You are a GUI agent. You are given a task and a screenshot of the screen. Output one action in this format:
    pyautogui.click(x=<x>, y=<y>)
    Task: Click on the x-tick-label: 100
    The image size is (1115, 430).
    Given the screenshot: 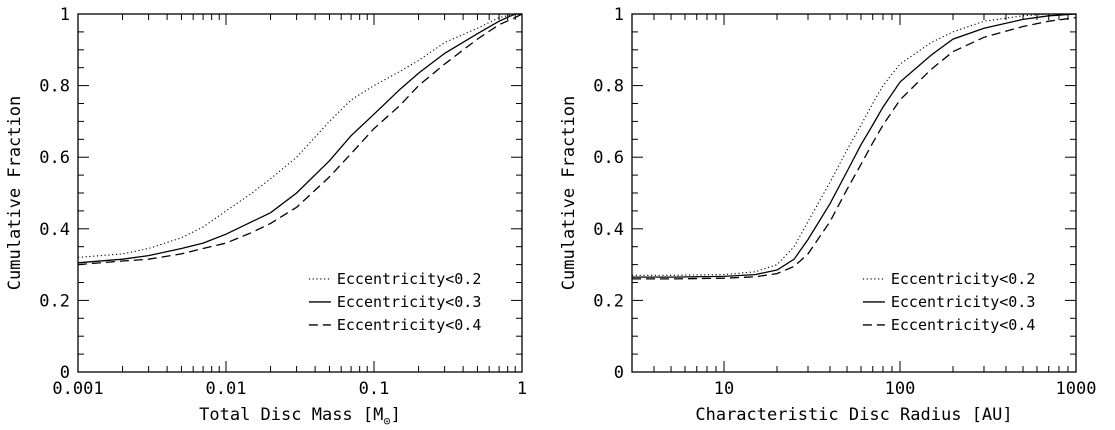 What is the action you would take?
    pyautogui.click(x=900, y=389)
    